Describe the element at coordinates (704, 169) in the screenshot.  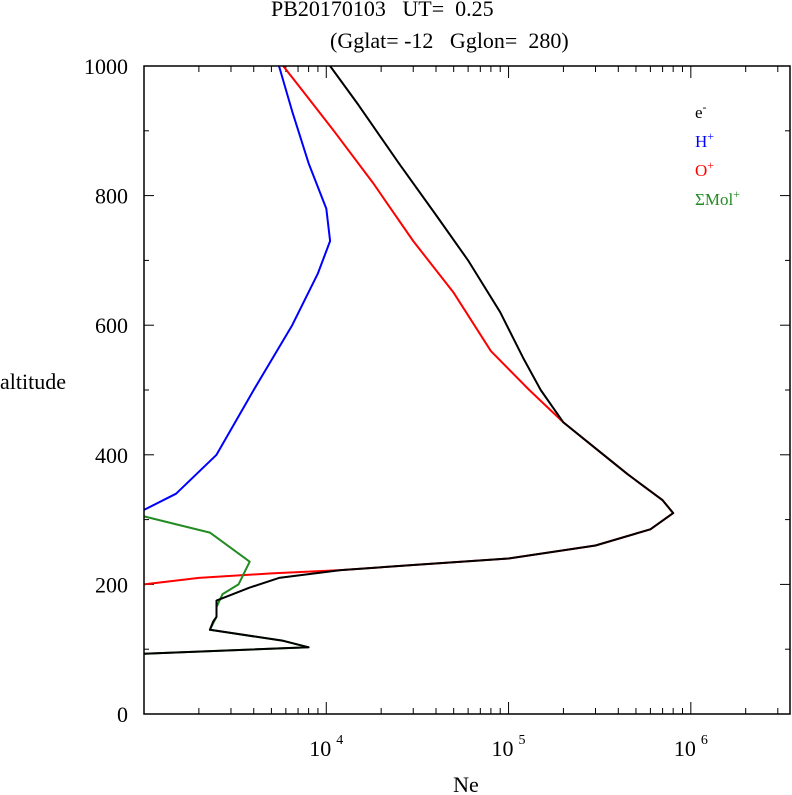
I see `legend-entry: O+` at that location.